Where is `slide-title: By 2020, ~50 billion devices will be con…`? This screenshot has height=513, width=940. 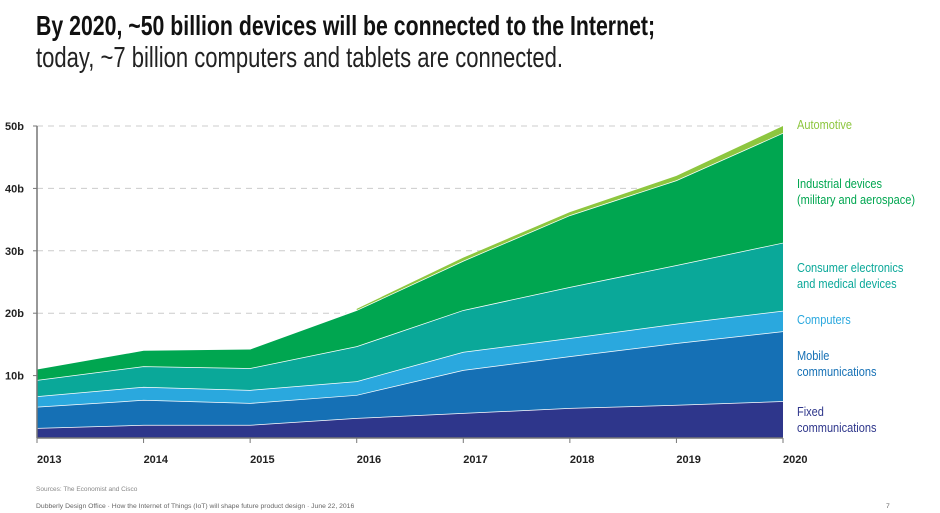 slide-title: By 2020, ~50 billion devices will be con… is located at coordinates (346, 25).